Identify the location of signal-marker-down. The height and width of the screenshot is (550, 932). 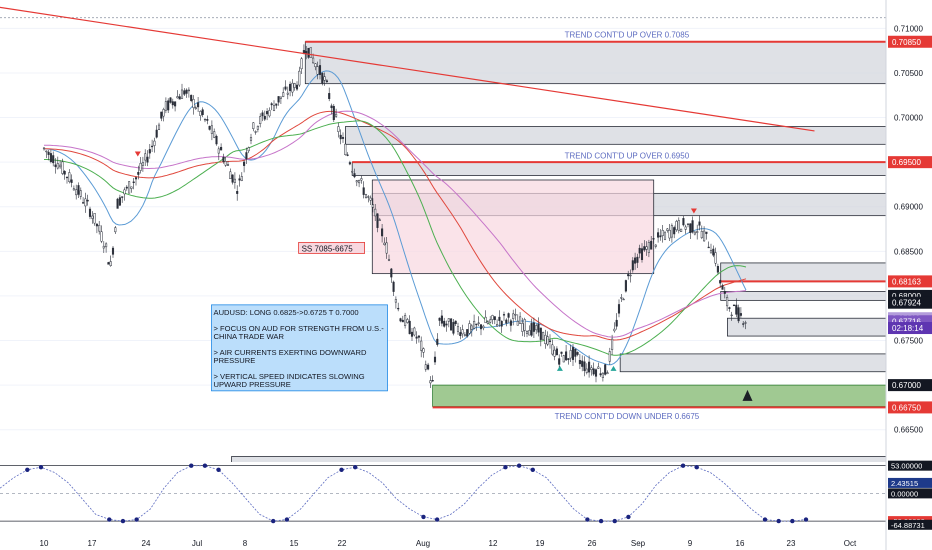
(693, 211).